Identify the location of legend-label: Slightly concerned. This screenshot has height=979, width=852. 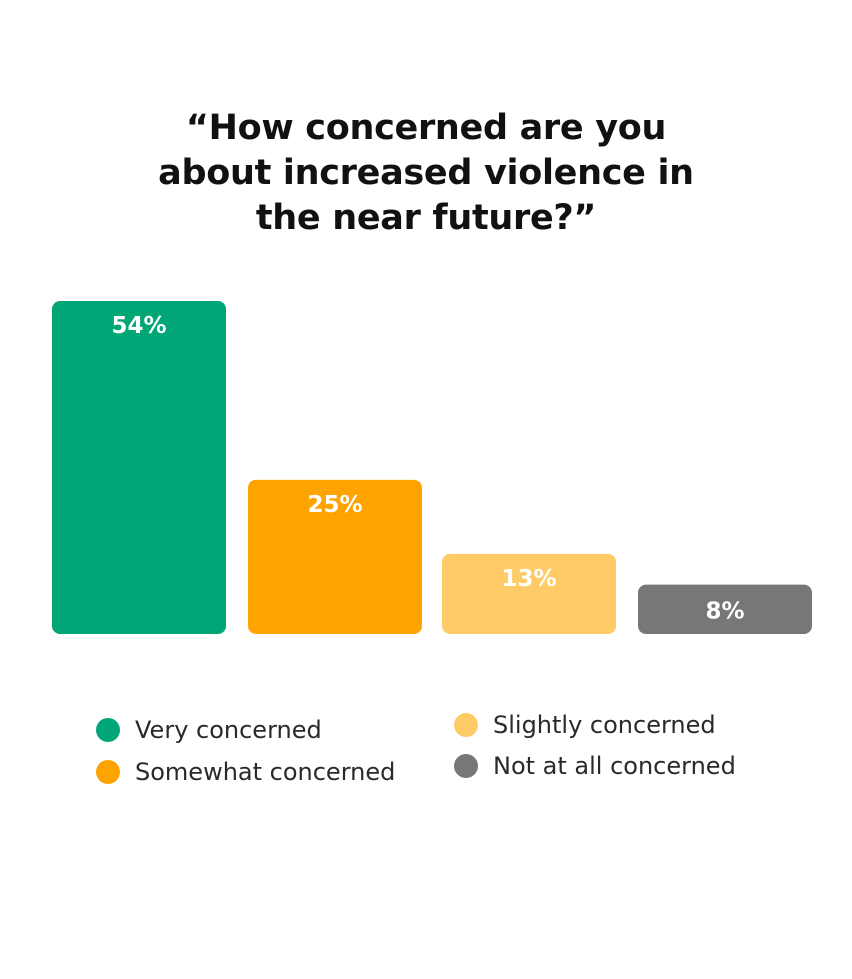
(604, 725).